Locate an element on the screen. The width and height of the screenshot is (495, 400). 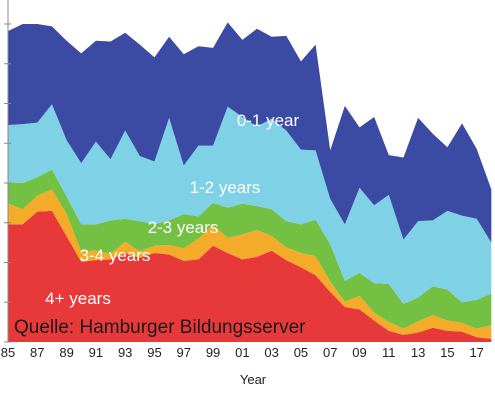
x-tick-label: 93 is located at coordinates (125, 352).